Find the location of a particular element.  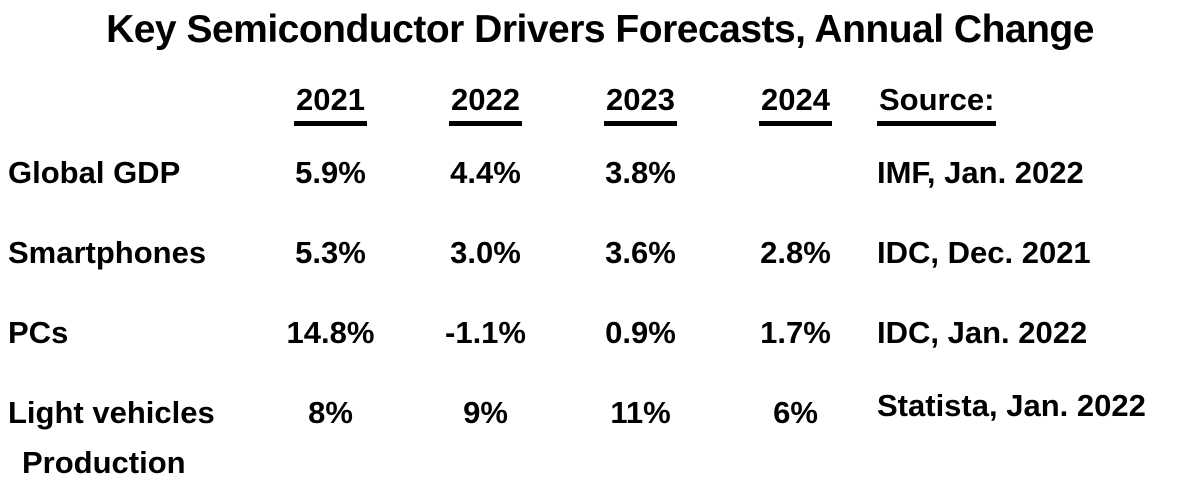

source-global-gdp: IMF, Jan. 2022 is located at coordinates (980, 172).